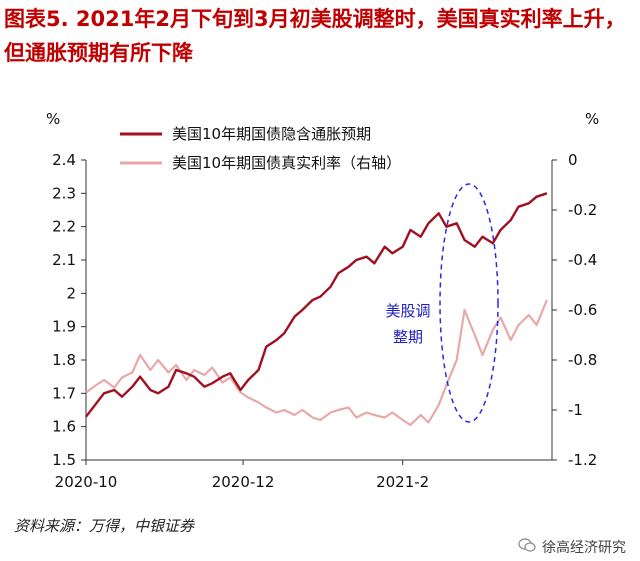 Image resolution: width=640 pixels, height=561 pixels. What do you see at coordinates (104, 526) in the screenshot?
I see `source-note: 资料来源：万得，中银证券` at bounding box center [104, 526].